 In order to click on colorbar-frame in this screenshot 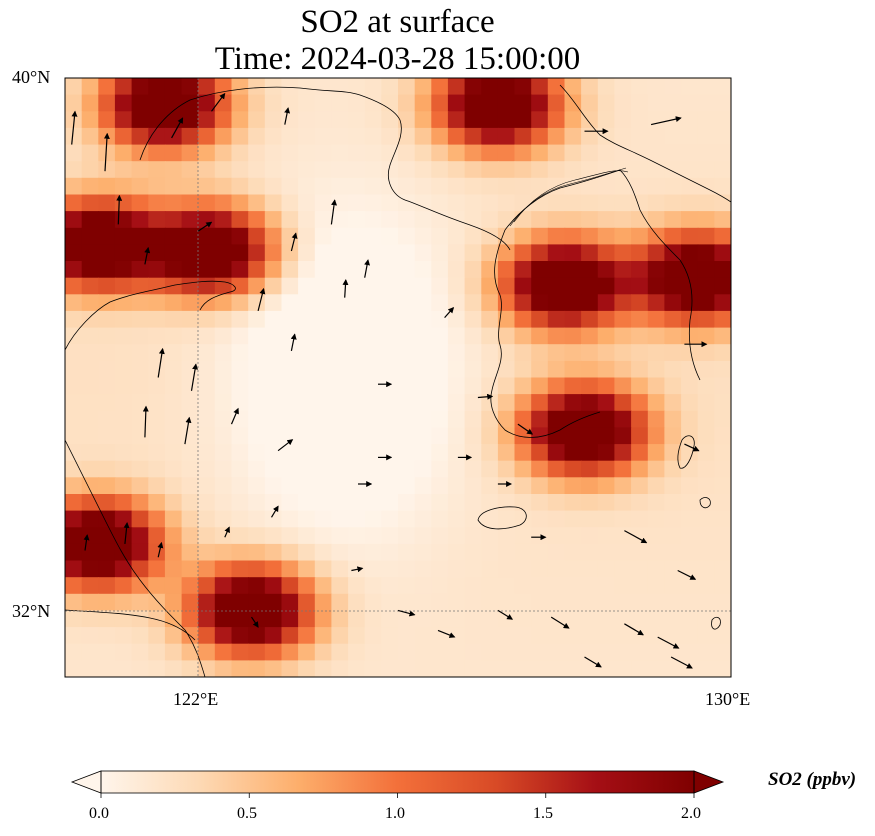, I will do `click(397, 782)`.